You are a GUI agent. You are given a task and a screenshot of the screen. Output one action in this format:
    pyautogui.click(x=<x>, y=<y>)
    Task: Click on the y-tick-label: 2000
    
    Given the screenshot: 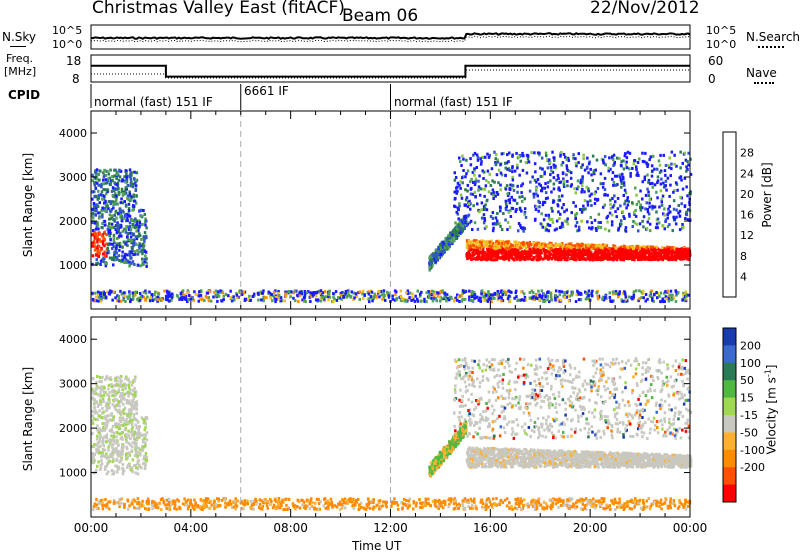 What is the action you would take?
    pyautogui.click(x=73, y=221)
    